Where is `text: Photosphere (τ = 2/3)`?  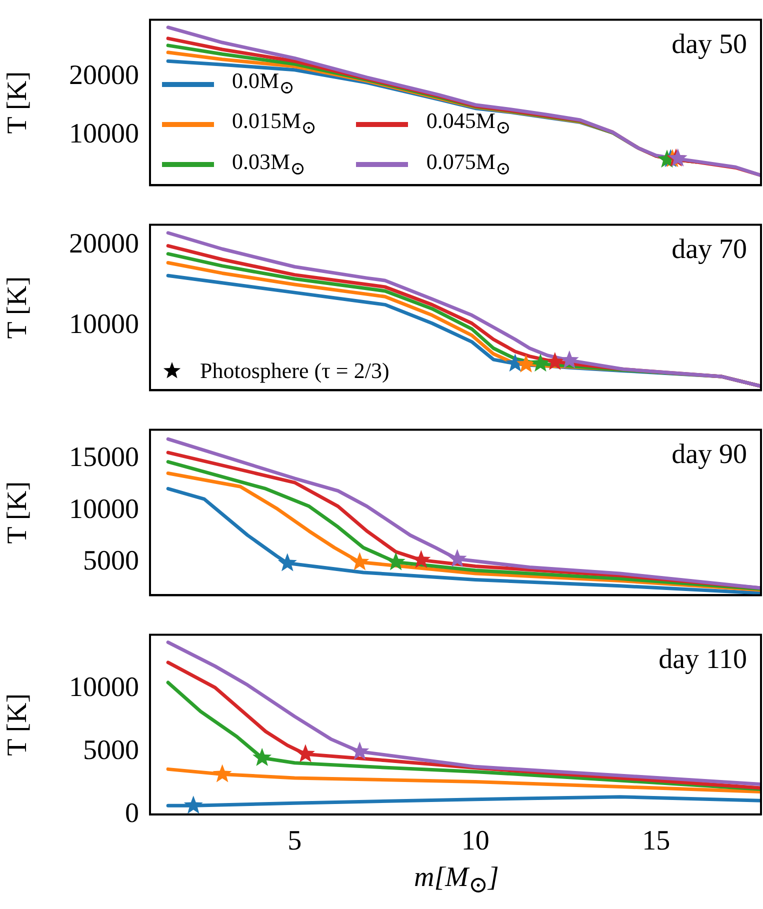 text: Photosphere (τ = 2/3) is located at coordinates (295, 371).